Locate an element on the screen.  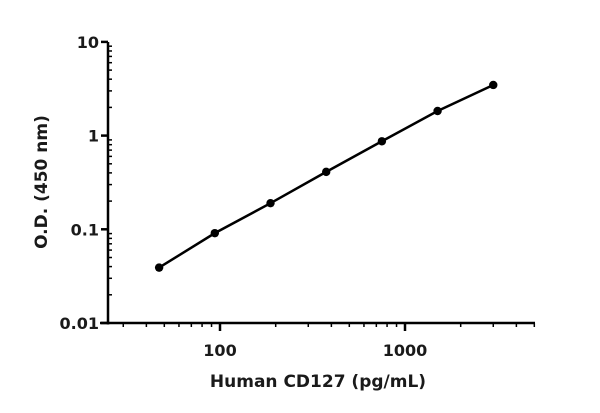
y-axis: 0.01 0.1 1 10 is located at coordinates (86, 183).